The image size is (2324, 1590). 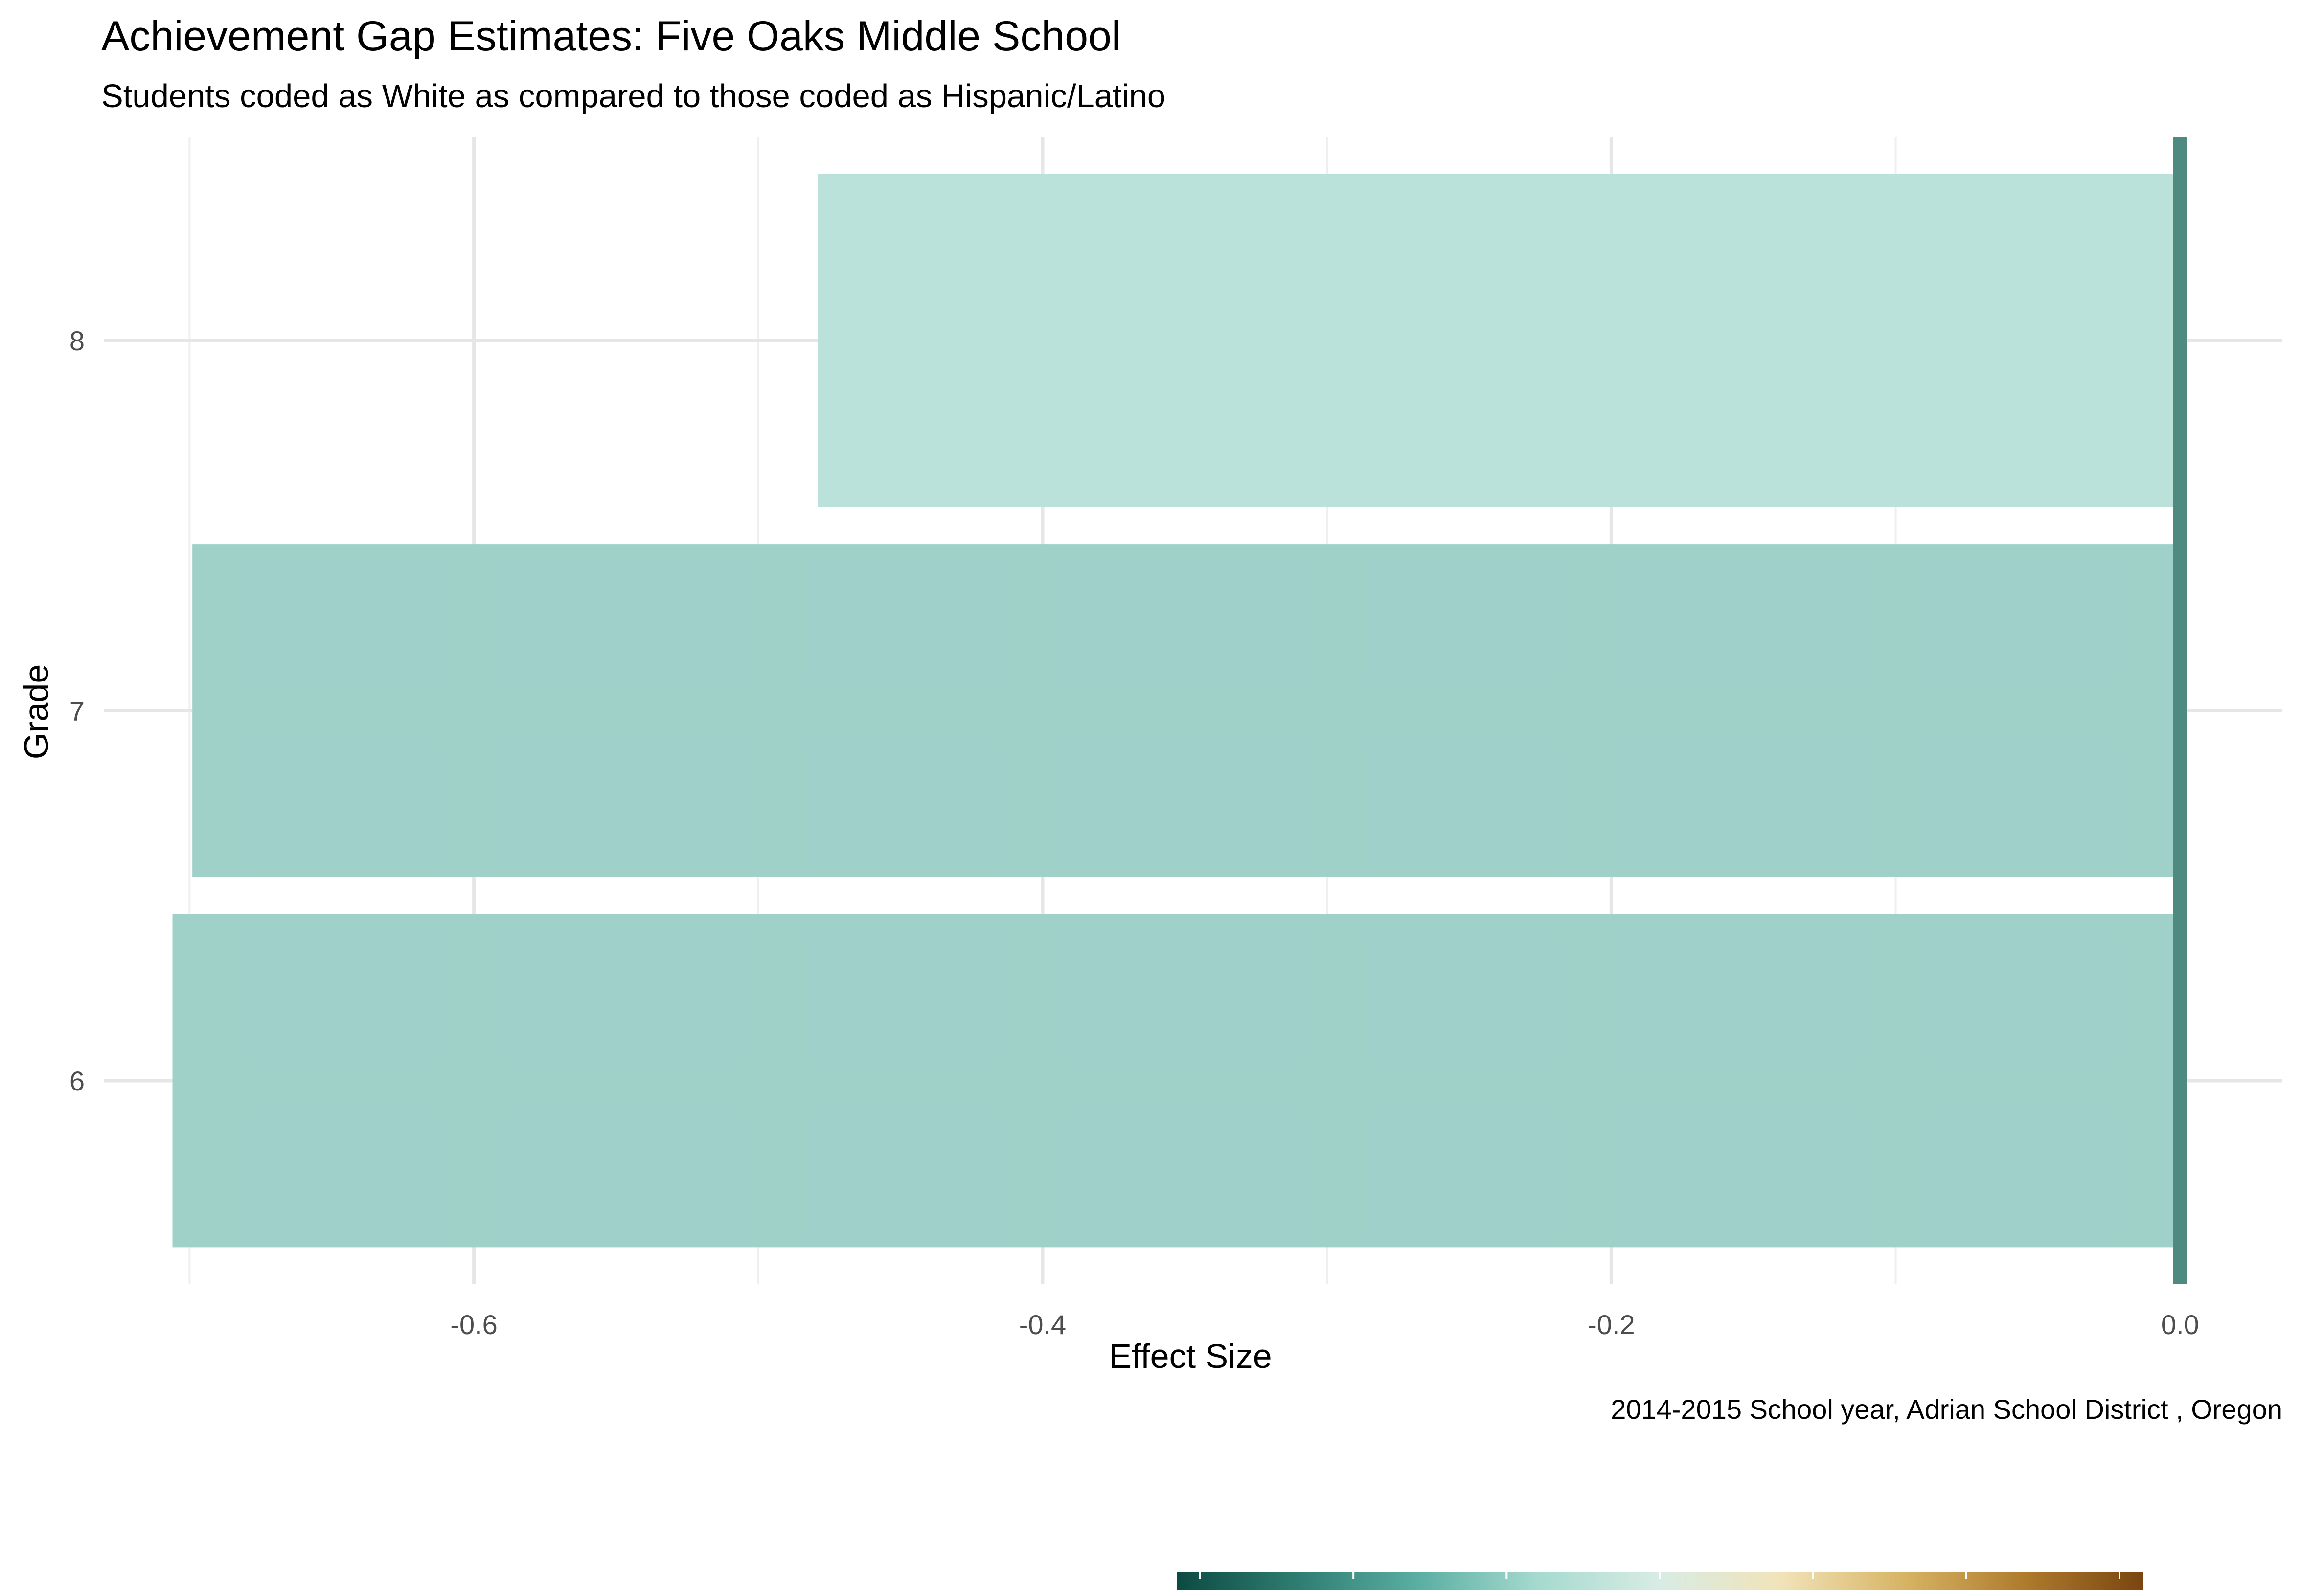 What do you see at coordinates (1190, 1356) in the screenshot?
I see `x-axis-title: Effect Size` at bounding box center [1190, 1356].